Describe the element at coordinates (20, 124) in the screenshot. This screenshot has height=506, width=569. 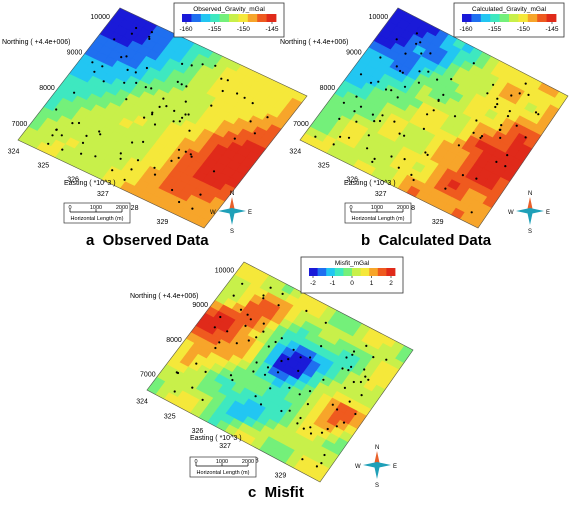
I see `northing-tick-label: 7000` at that location.